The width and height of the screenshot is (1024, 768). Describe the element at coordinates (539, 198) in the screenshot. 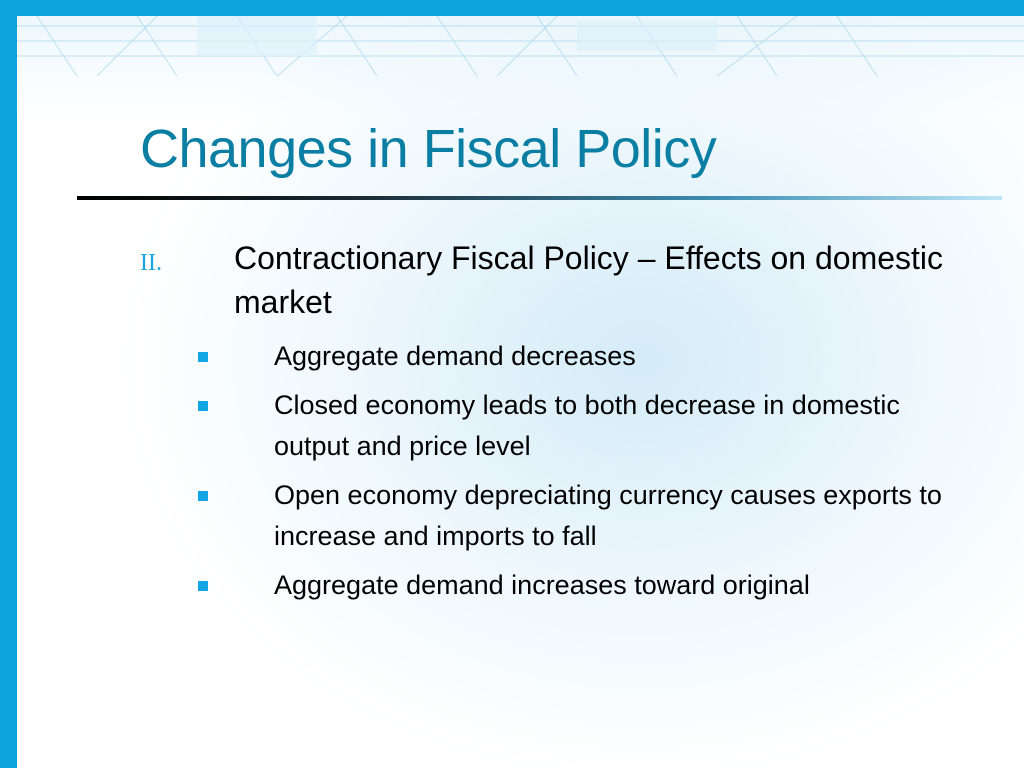

I see `title-divider` at that location.